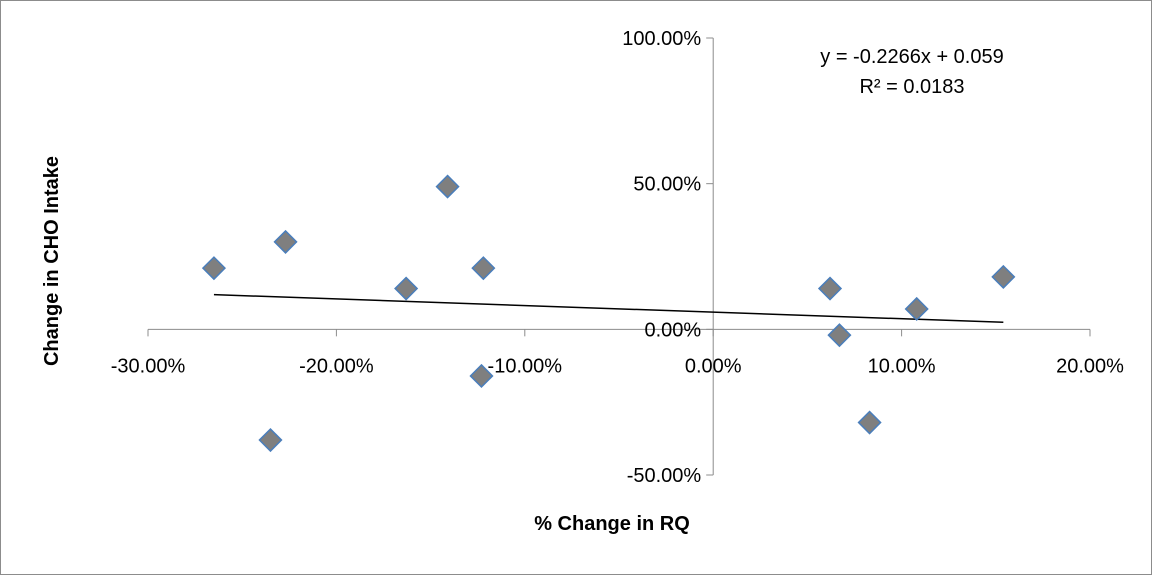  Describe the element at coordinates (911, 57) in the screenshot. I see `trendline-equation: y = -0.2266x + 0.059` at that location.